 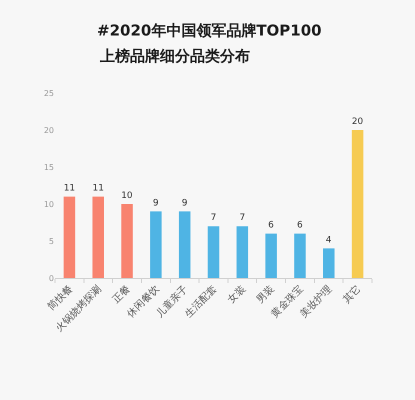 What do you see at coordinates (352, 294) in the screenshot?
I see `x-tick-label: 其它` at bounding box center [352, 294].